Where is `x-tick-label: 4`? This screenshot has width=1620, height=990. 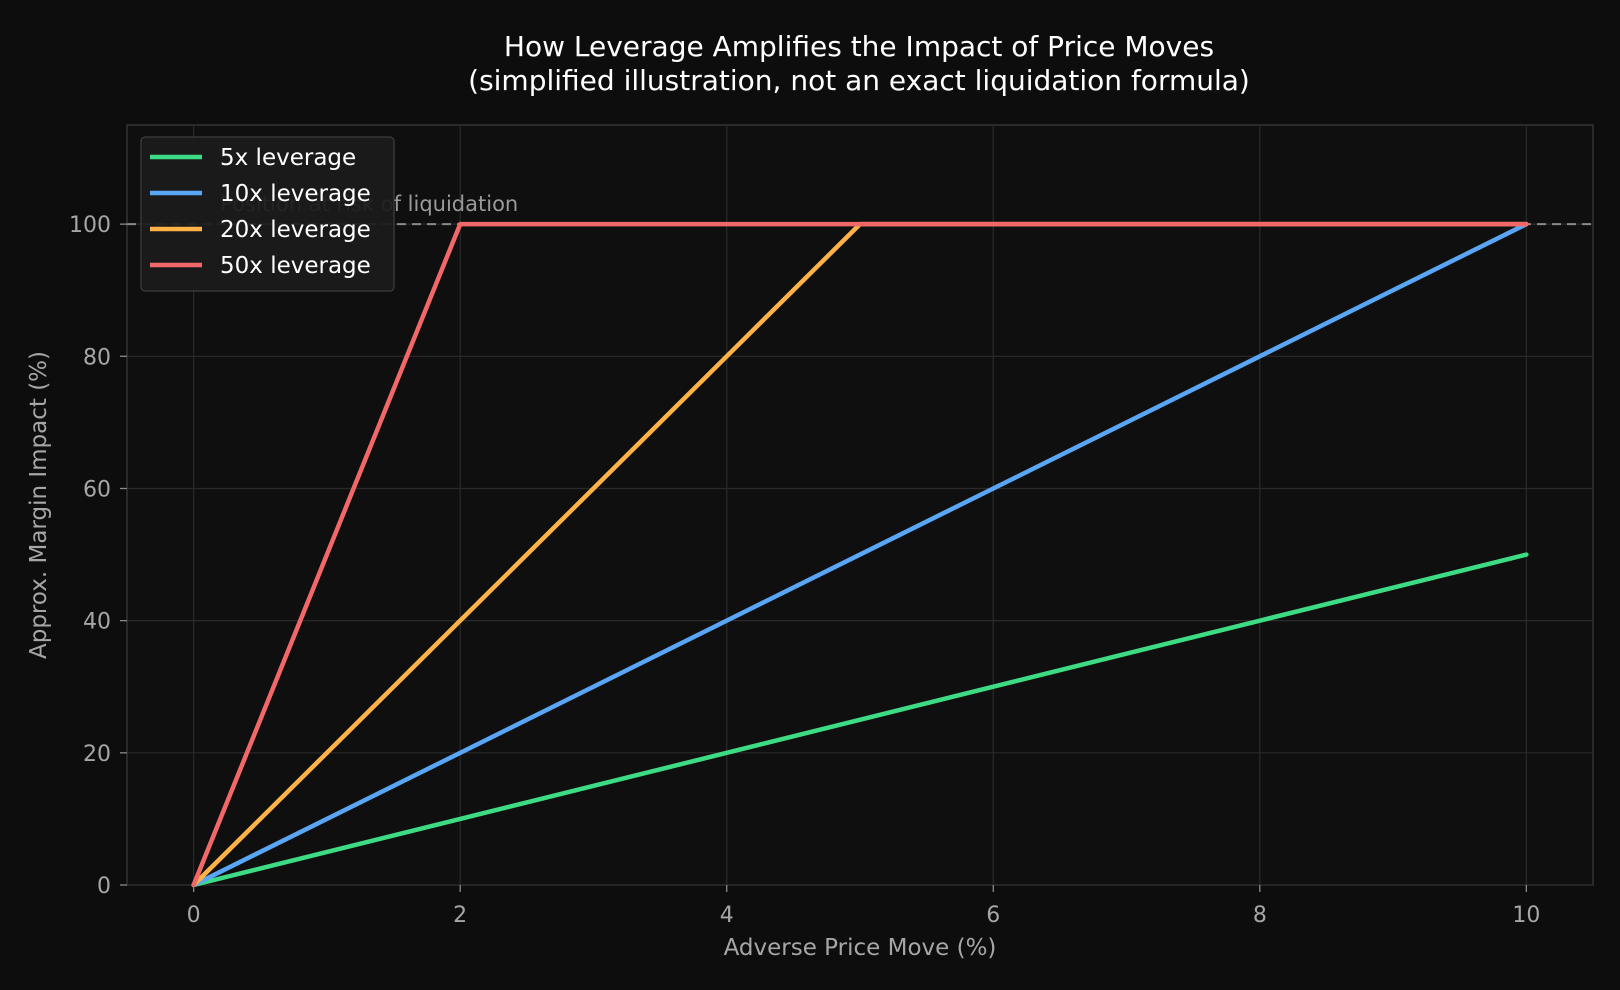 x-tick-label: 4 is located at coordinates (727, 915).